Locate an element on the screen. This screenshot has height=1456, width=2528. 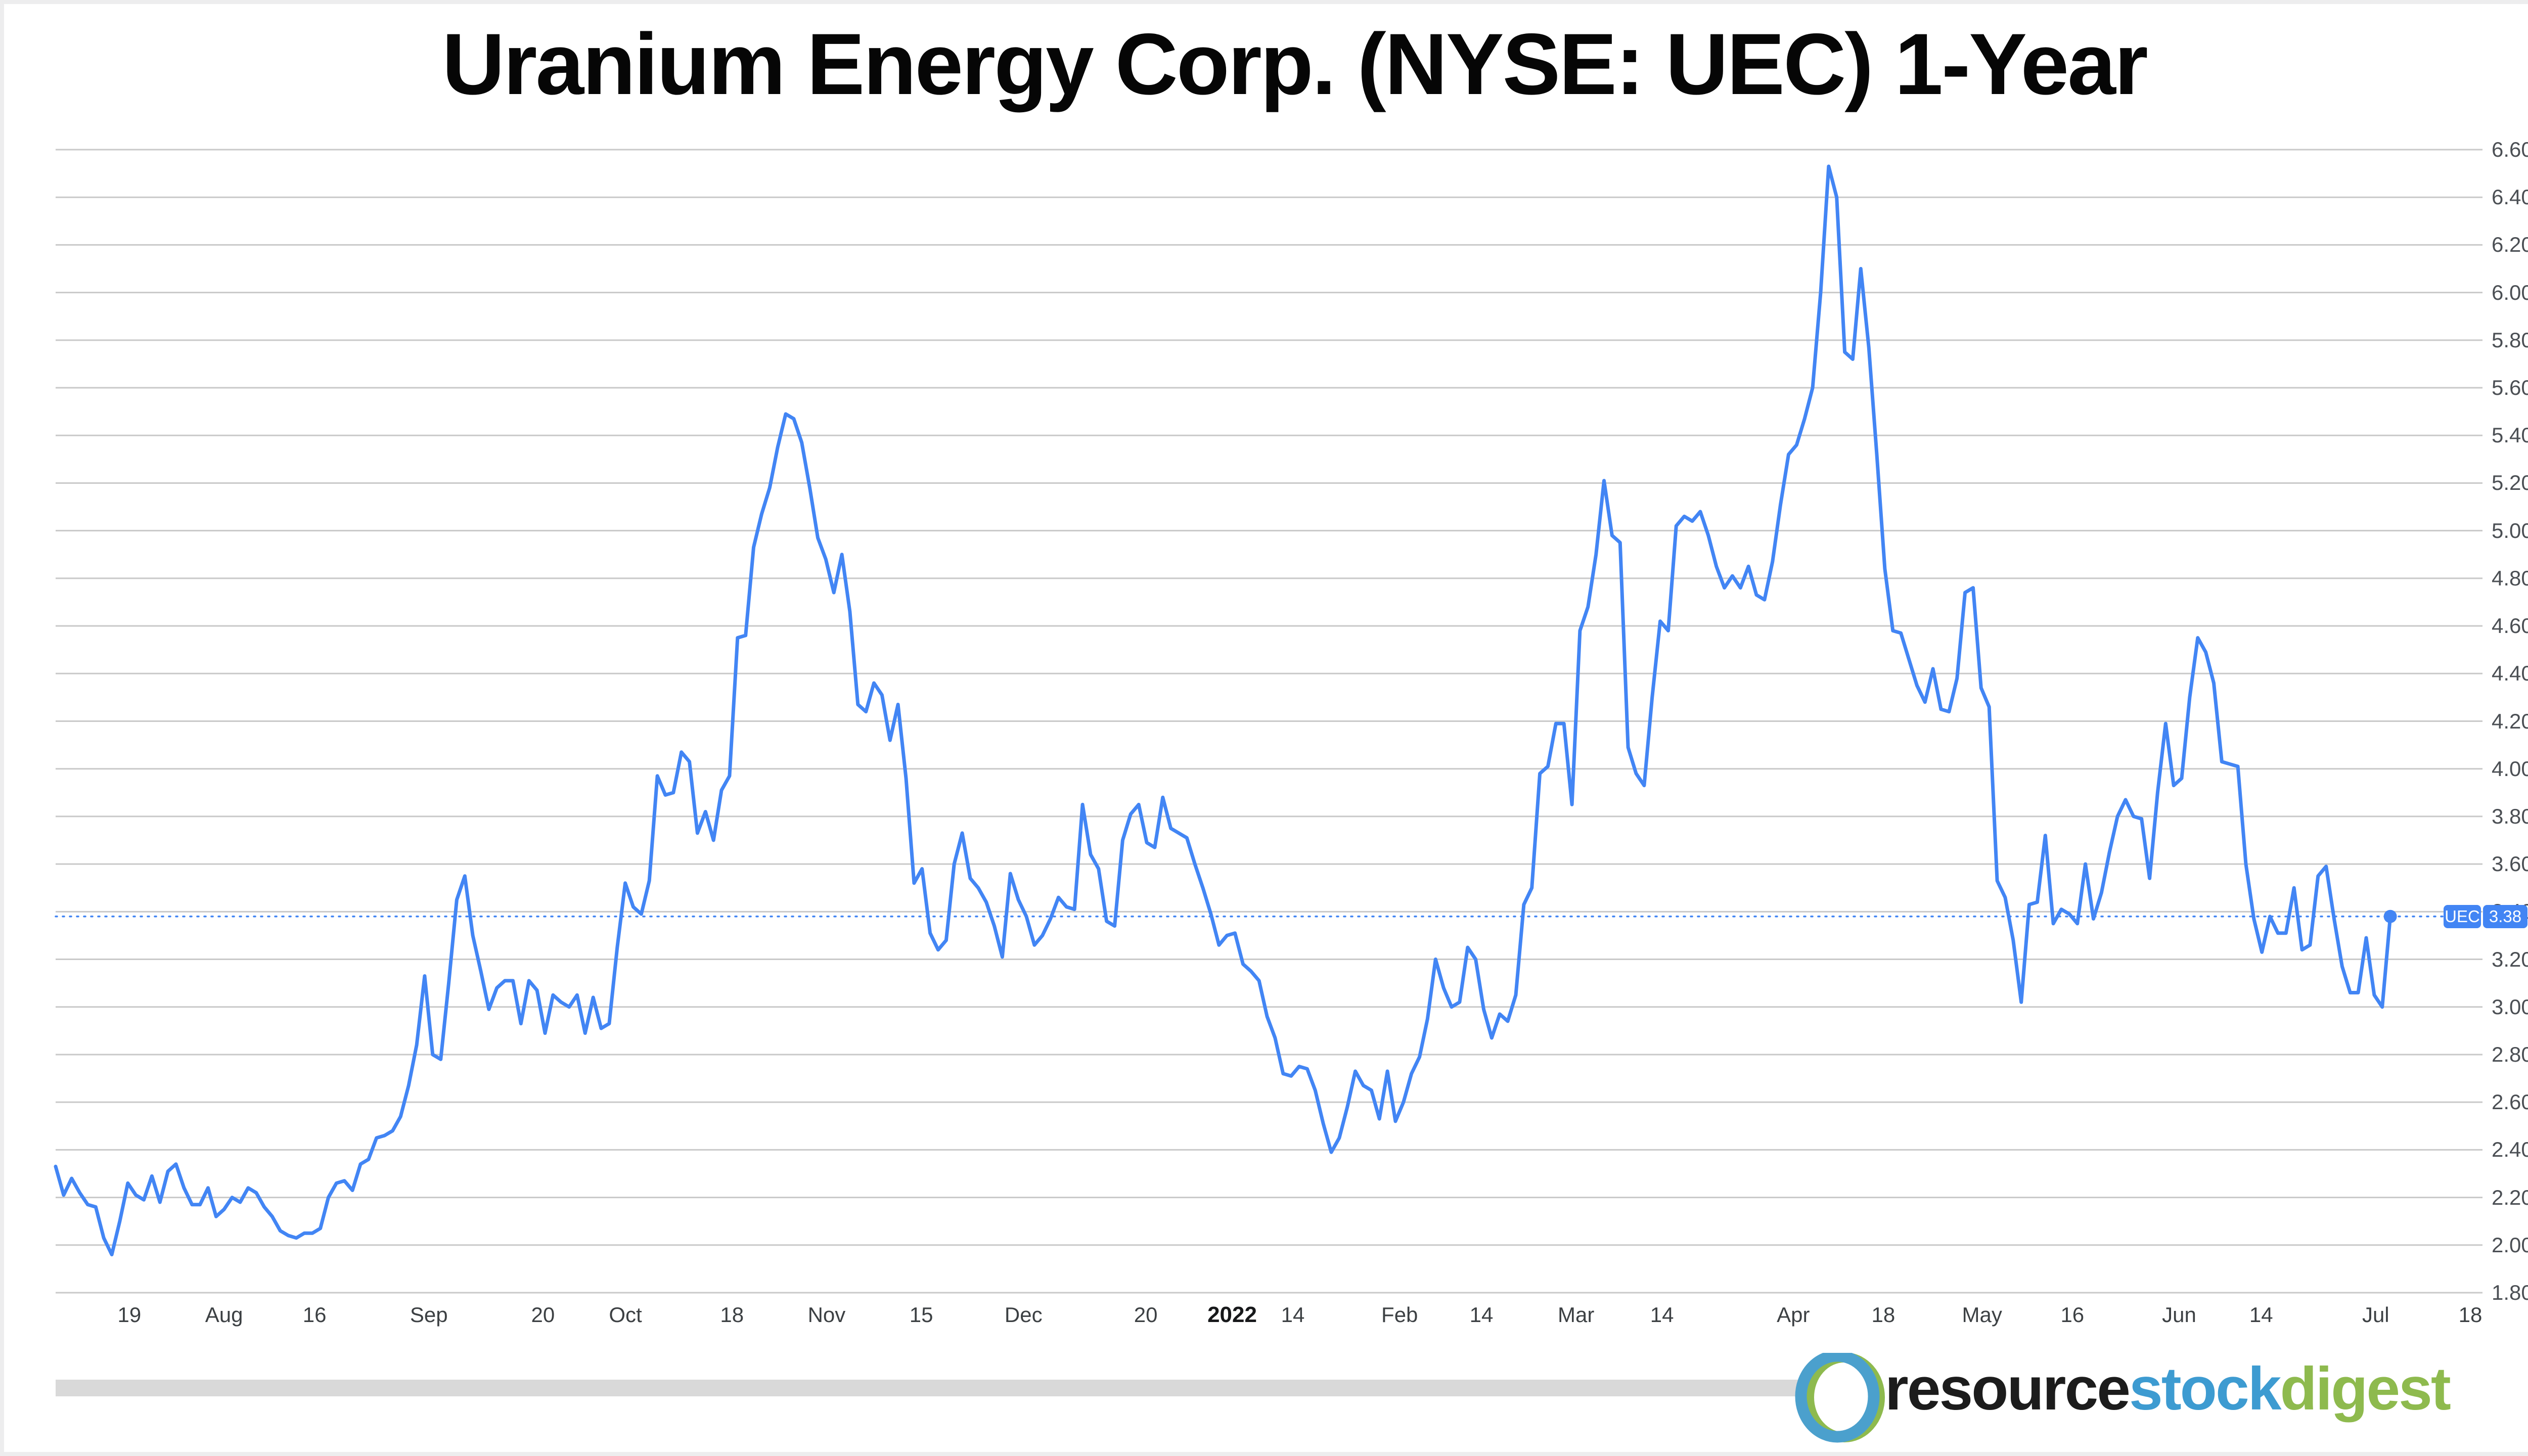
x-axis-label: Oct is located at coordinates (625, 1315).